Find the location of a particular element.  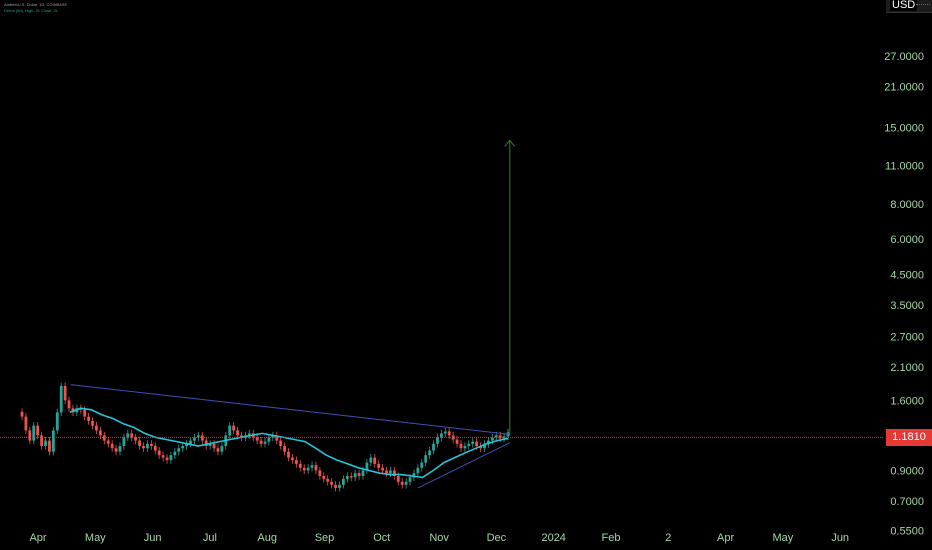

x-tick-label: Jul is located at coordinates (210, 538).